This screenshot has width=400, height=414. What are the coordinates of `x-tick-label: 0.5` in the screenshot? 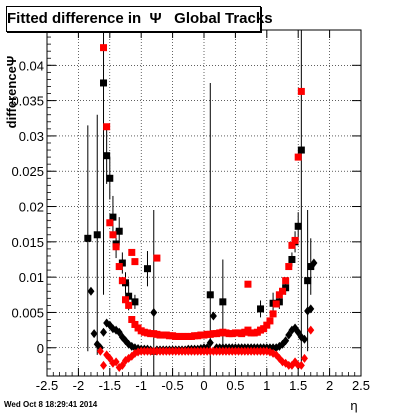 It's located at (235, 385).